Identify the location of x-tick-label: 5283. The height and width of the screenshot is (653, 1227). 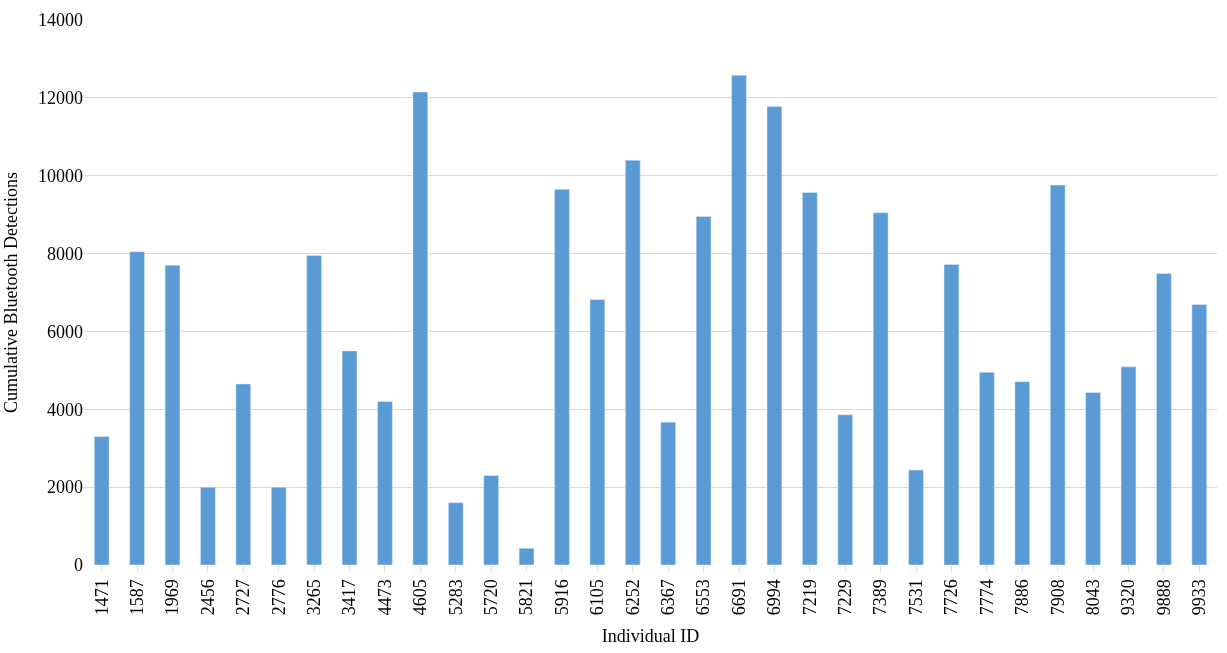
(455, 597).